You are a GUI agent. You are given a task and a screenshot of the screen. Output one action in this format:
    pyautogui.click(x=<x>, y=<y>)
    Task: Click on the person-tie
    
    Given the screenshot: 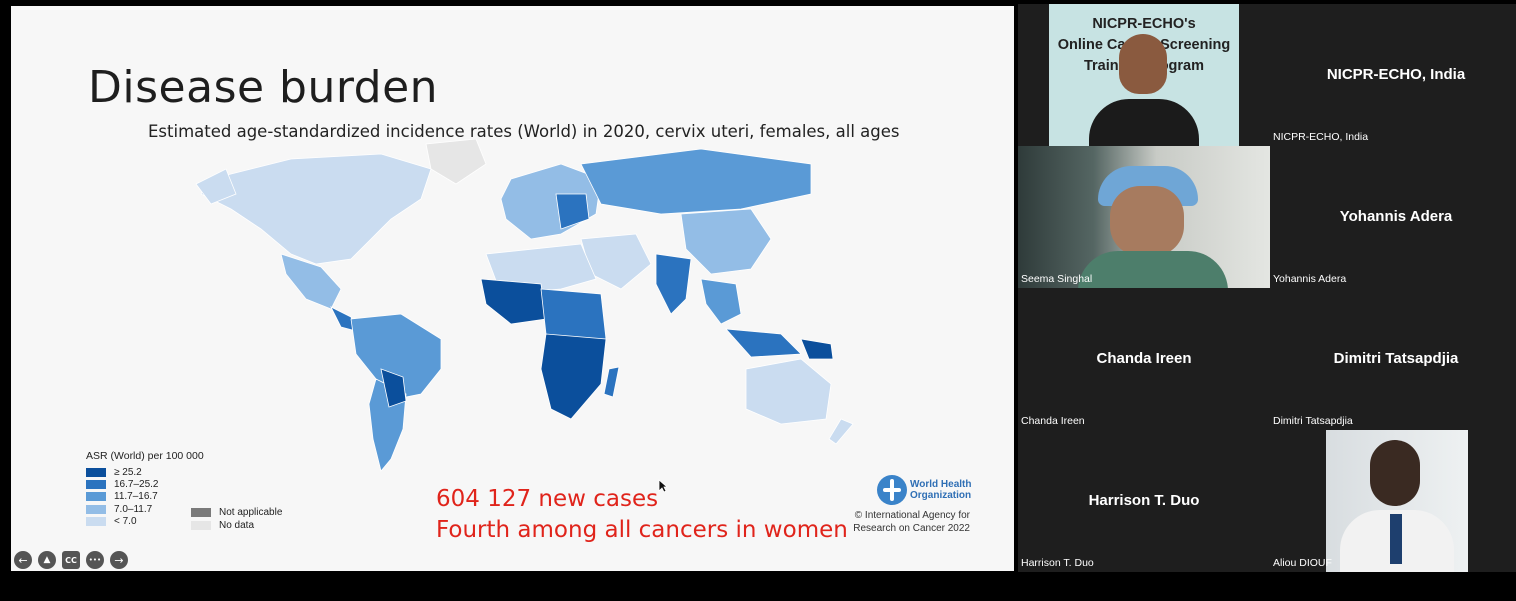 What is the action you would take?
    pyautogui.click(x=1396, y=539)
    